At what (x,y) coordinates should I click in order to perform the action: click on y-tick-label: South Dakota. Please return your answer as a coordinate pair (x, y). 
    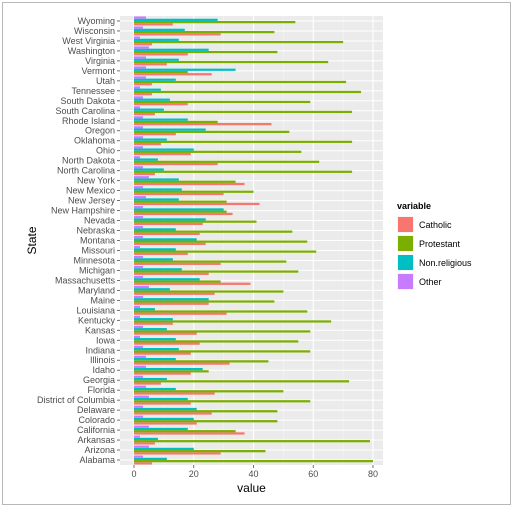
    Looking at the image, I should click on (87, 101).